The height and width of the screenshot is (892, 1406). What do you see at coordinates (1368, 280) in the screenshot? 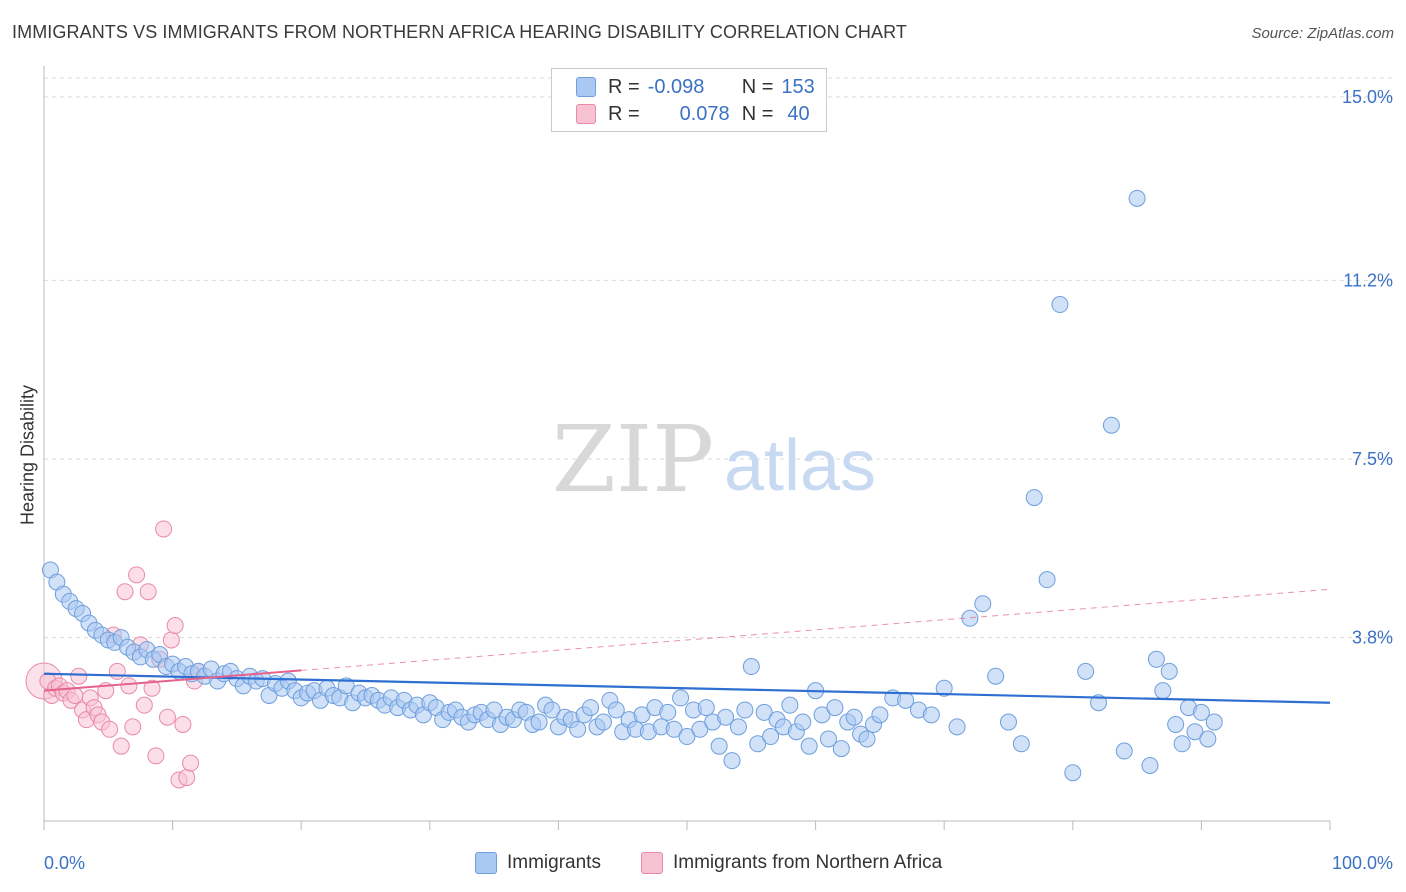
I see `y-tick-label: 11.2%` at bounding box center [1368, 280].